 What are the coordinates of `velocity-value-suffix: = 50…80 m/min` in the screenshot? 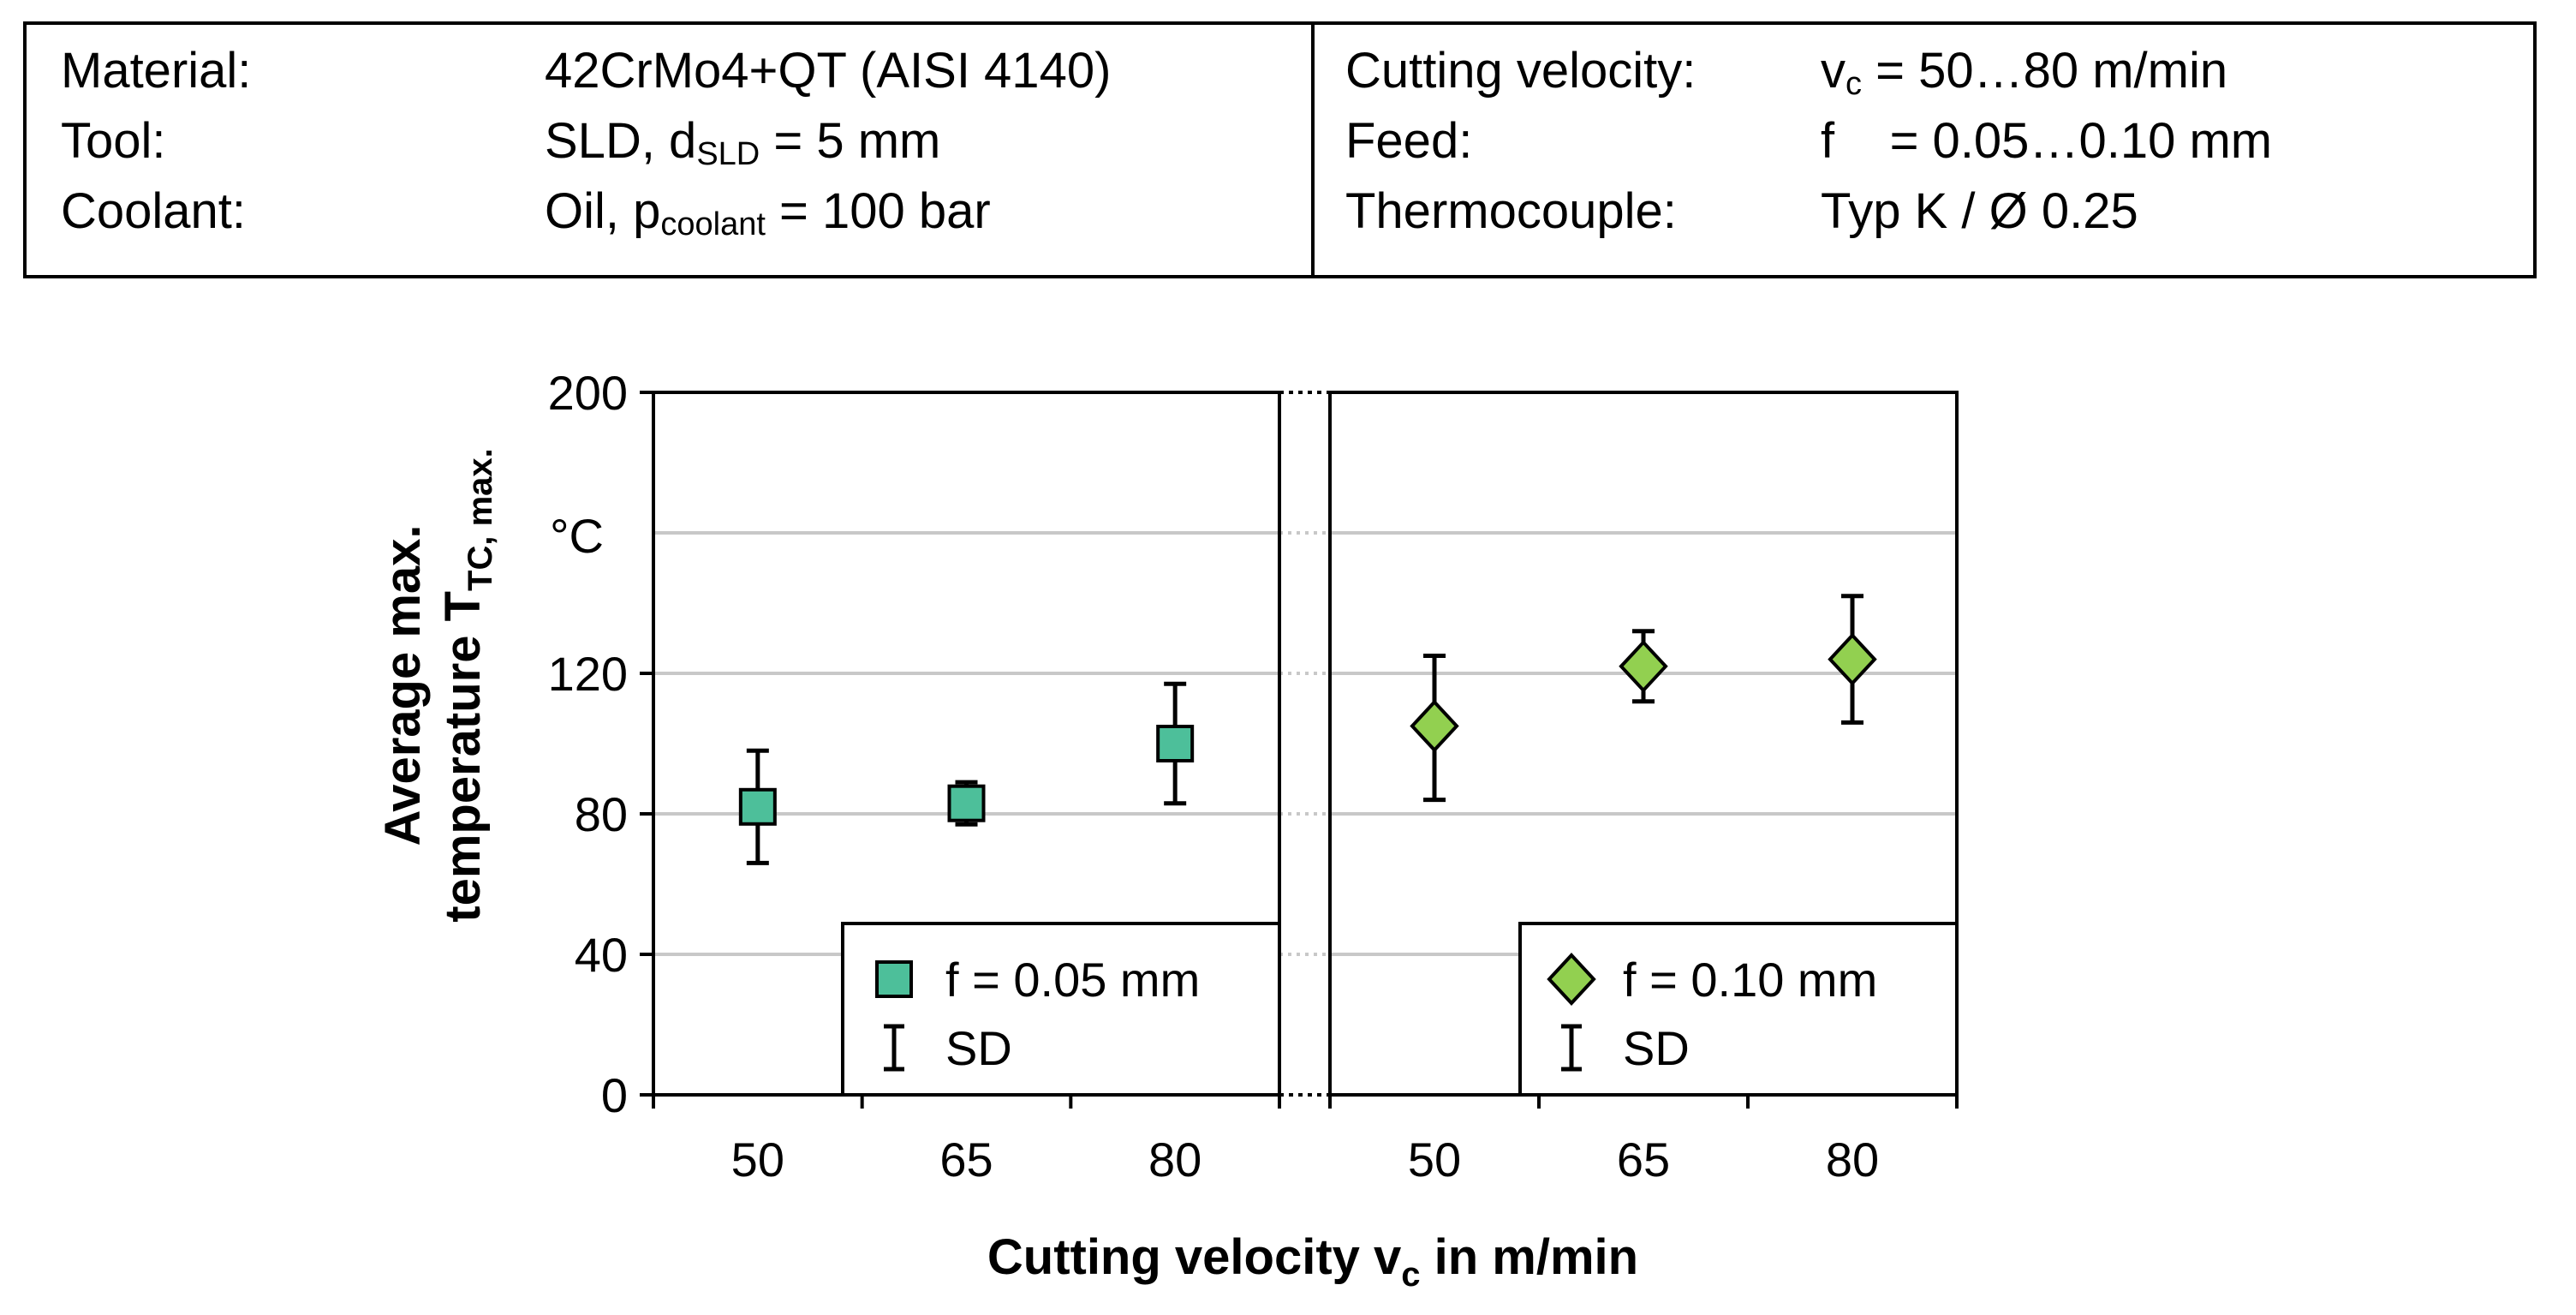 It's located at (2045, 71).